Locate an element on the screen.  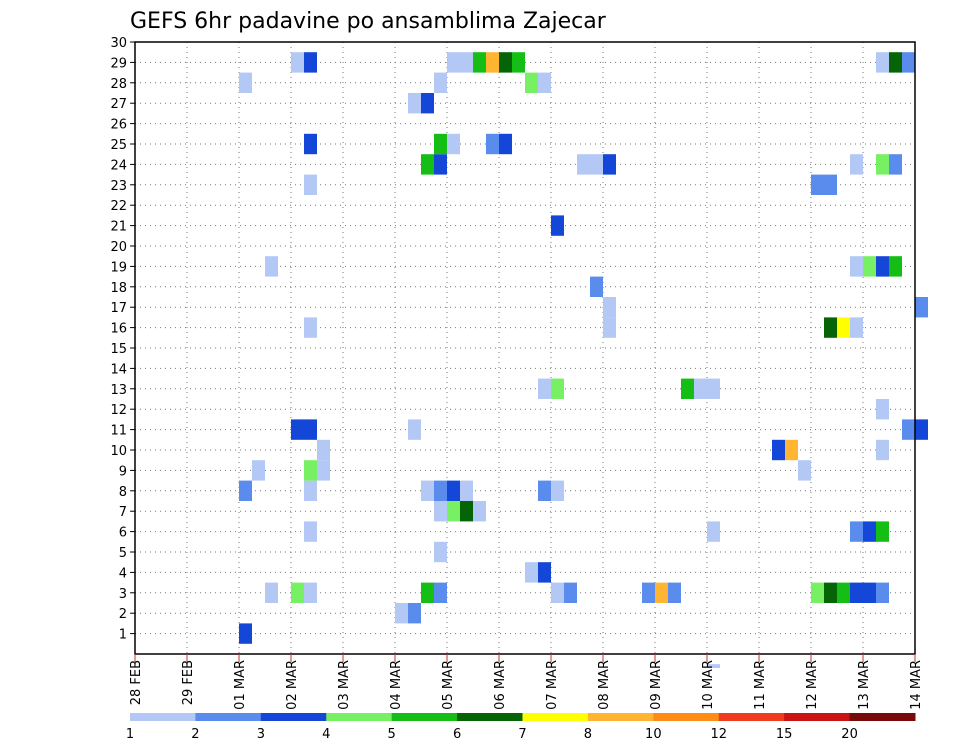
y-tick-label: 30 is located at coordinates (118, 43).